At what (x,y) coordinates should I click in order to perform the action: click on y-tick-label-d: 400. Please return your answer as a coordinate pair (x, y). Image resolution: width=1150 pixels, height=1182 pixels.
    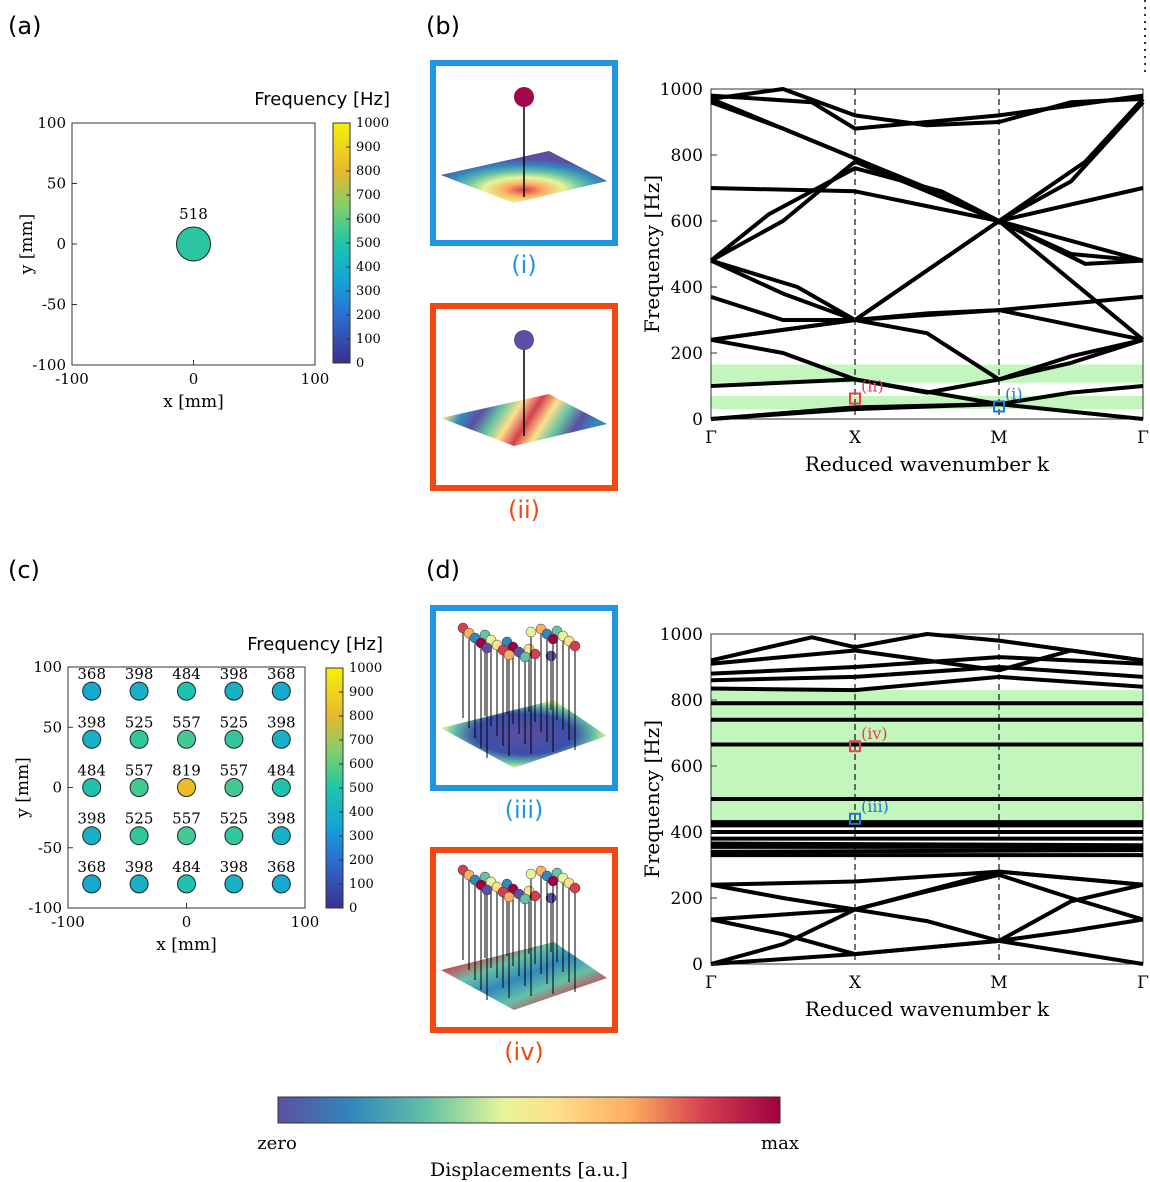
    Looking at the image, I should click on (687, 833).